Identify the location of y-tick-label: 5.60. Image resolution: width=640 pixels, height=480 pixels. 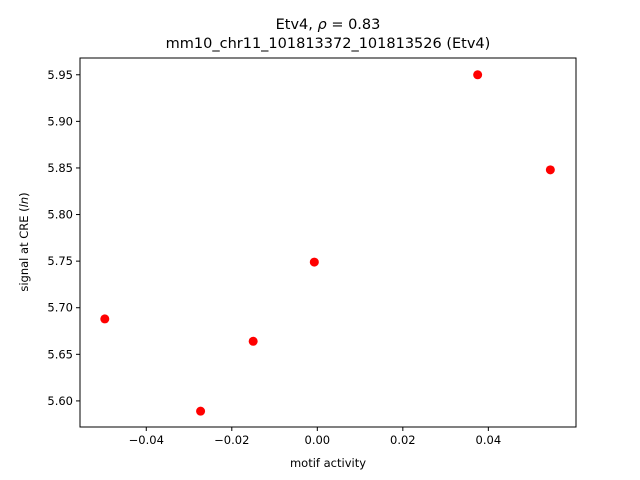
(60, 401).